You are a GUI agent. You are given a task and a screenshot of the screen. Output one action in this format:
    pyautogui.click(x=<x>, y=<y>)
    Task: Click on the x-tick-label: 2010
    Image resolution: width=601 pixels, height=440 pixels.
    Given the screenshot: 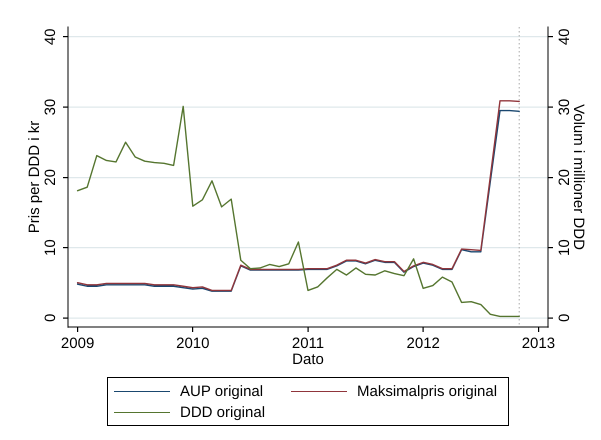 What is the action you would take?
    pyautogui.click(x=193, y=343)
    